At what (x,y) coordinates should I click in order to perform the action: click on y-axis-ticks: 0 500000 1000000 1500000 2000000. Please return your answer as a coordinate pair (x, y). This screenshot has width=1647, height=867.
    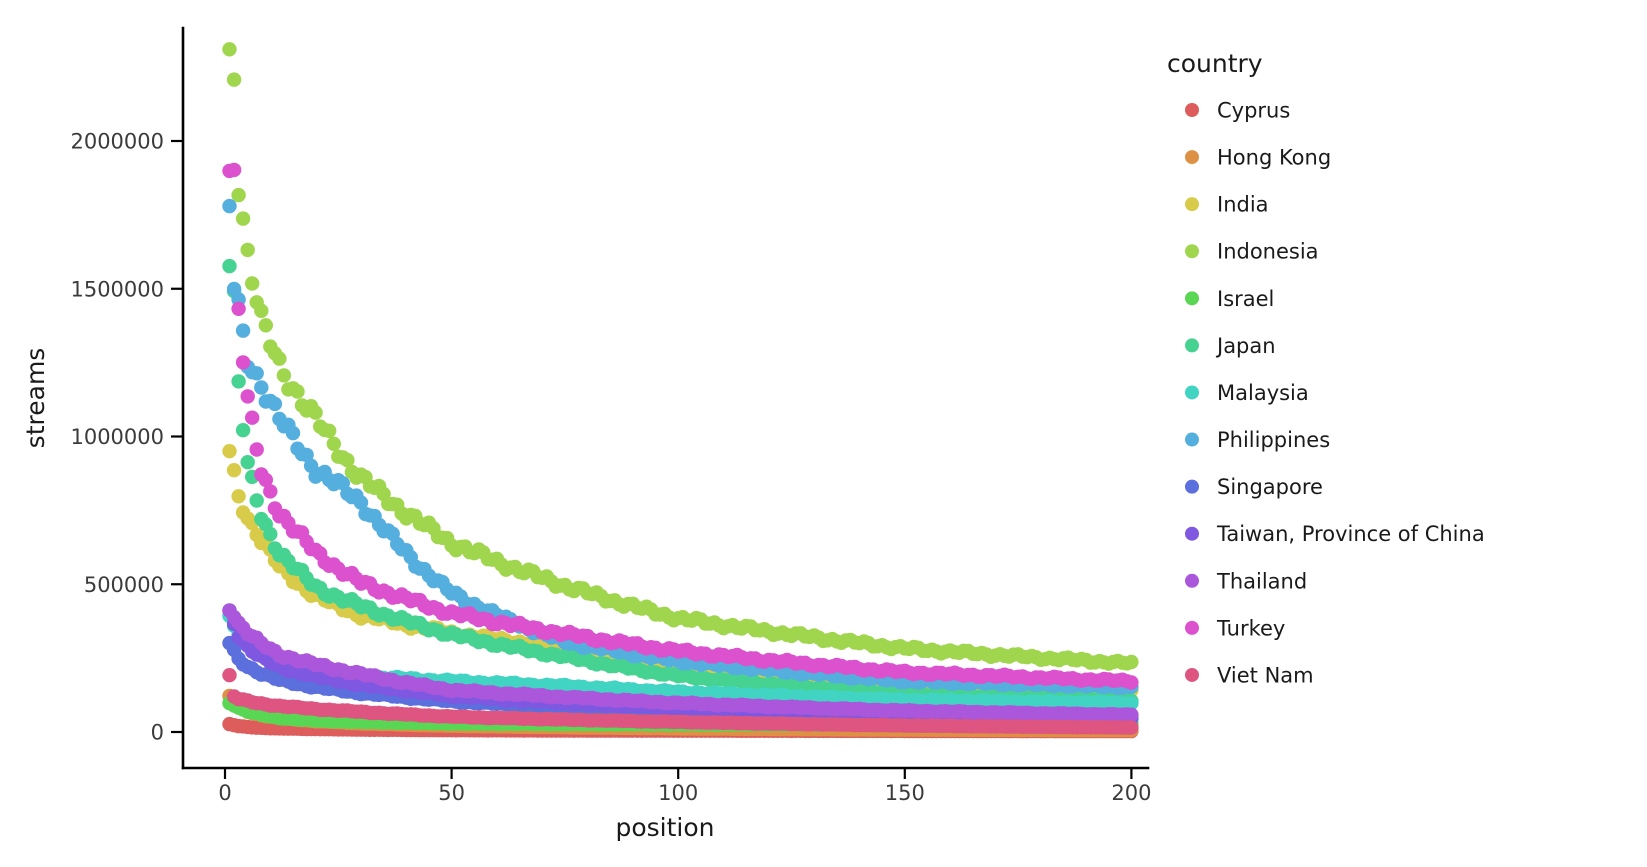
    Looking at the image, I should click on (126, 437).